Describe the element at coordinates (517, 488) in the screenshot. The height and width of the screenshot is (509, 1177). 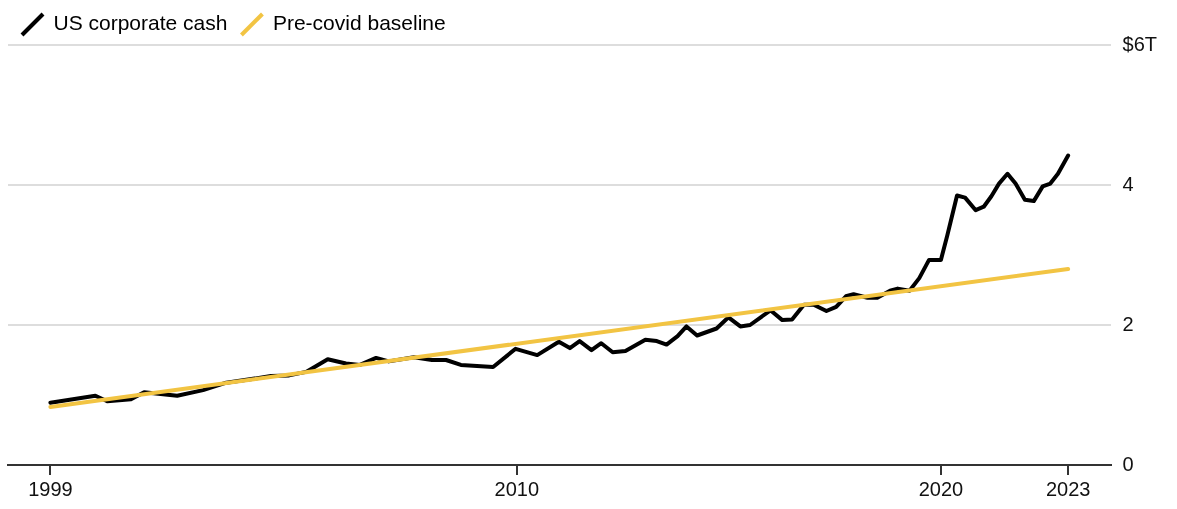
I see `x-tick-label: 2010` at that location.